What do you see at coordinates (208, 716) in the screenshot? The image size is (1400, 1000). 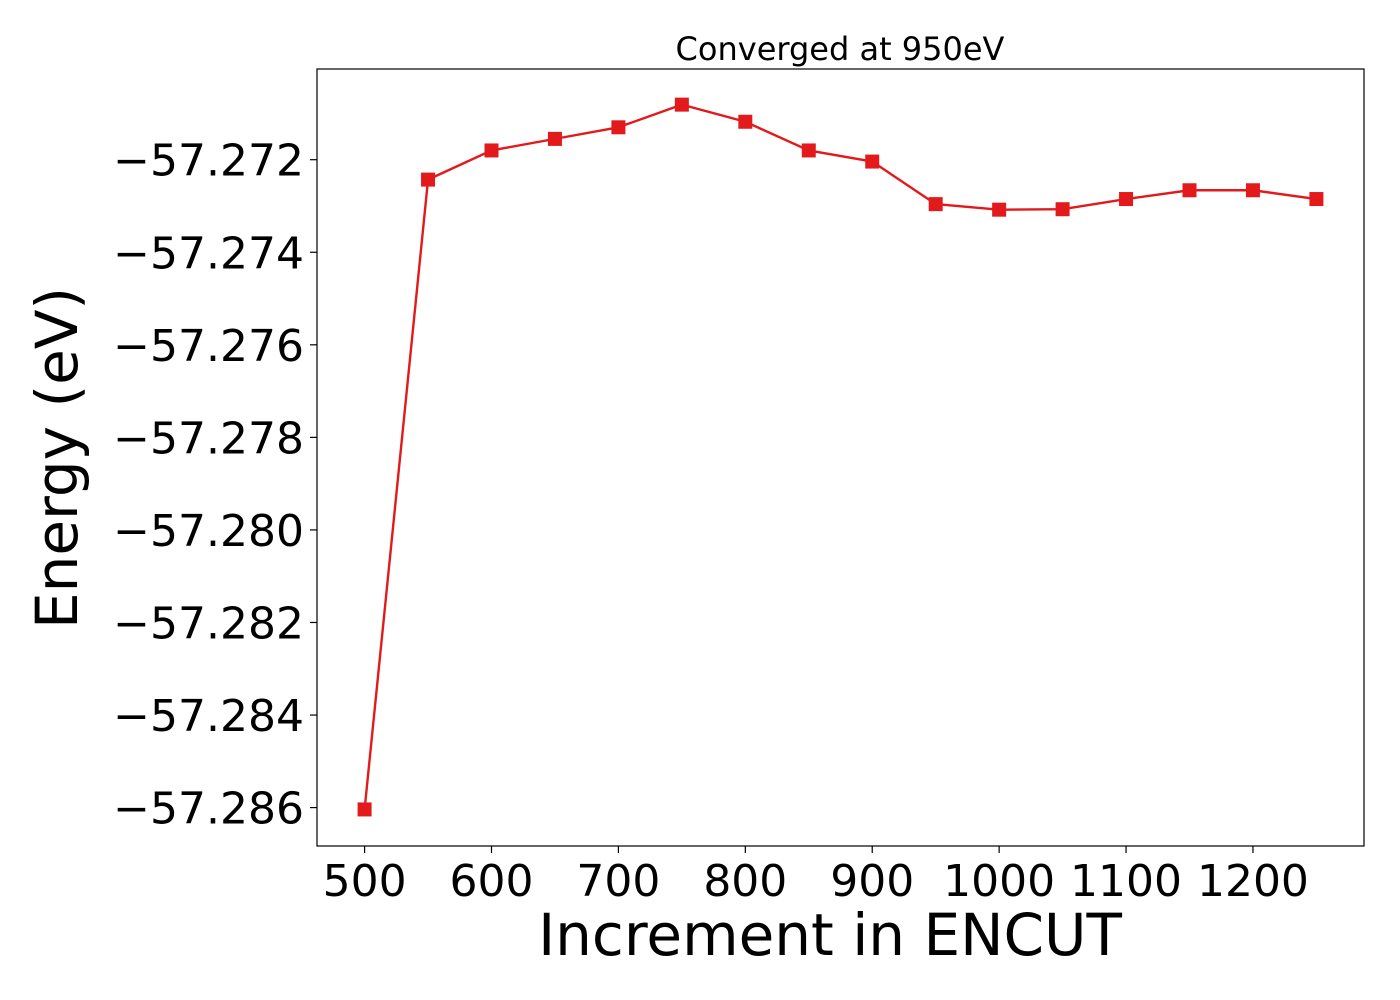 I see `y-tick-label: −57.284` at bounding box center [208, 716].